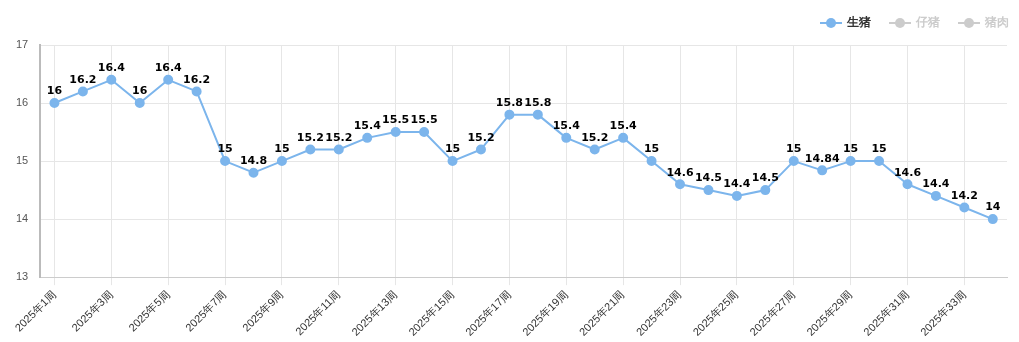 This screenshot has width=1019, height=342. Describe the element at coordinates (964, 195) in the screenshot. I see `data-label: 14.2` at that location.